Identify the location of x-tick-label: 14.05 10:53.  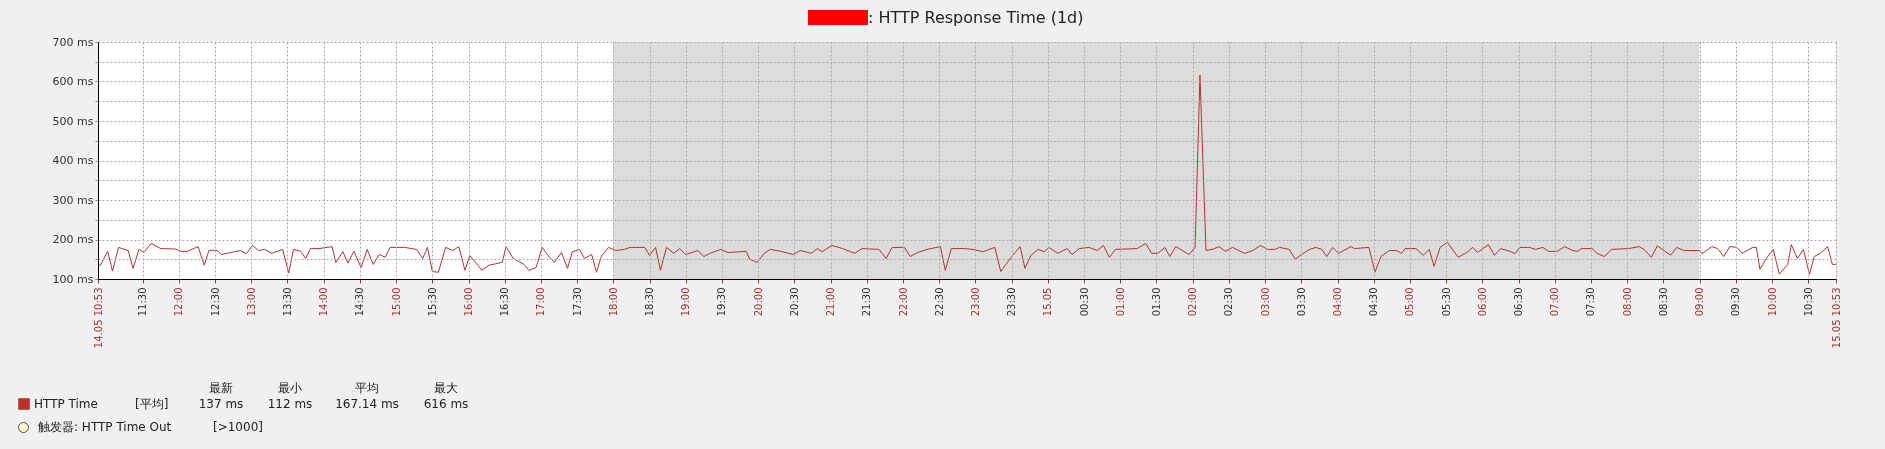
(98, 318).